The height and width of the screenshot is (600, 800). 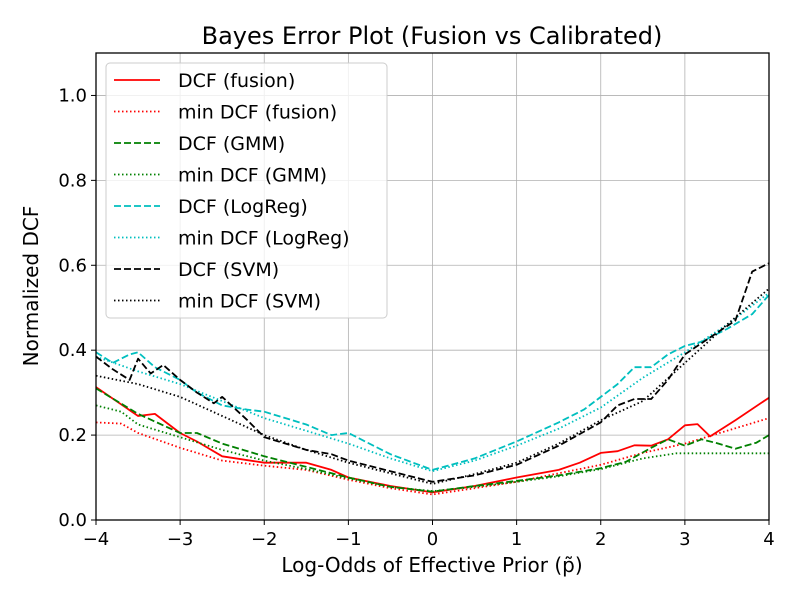 What do you see at coordinates (768, 539) in the screenshot?
I see `x-tick-label: 4` at bounding box center [768, 539].